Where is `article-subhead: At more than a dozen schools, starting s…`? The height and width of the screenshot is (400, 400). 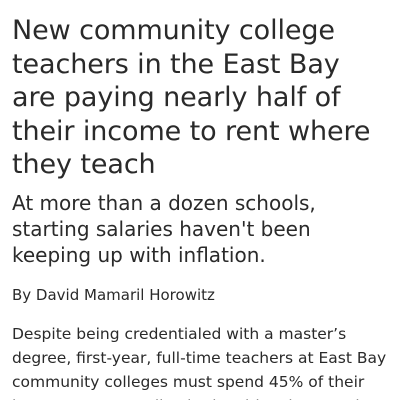
article-subhead: At more than a dozen schools, starting s… is located at coordinates (164, 228).